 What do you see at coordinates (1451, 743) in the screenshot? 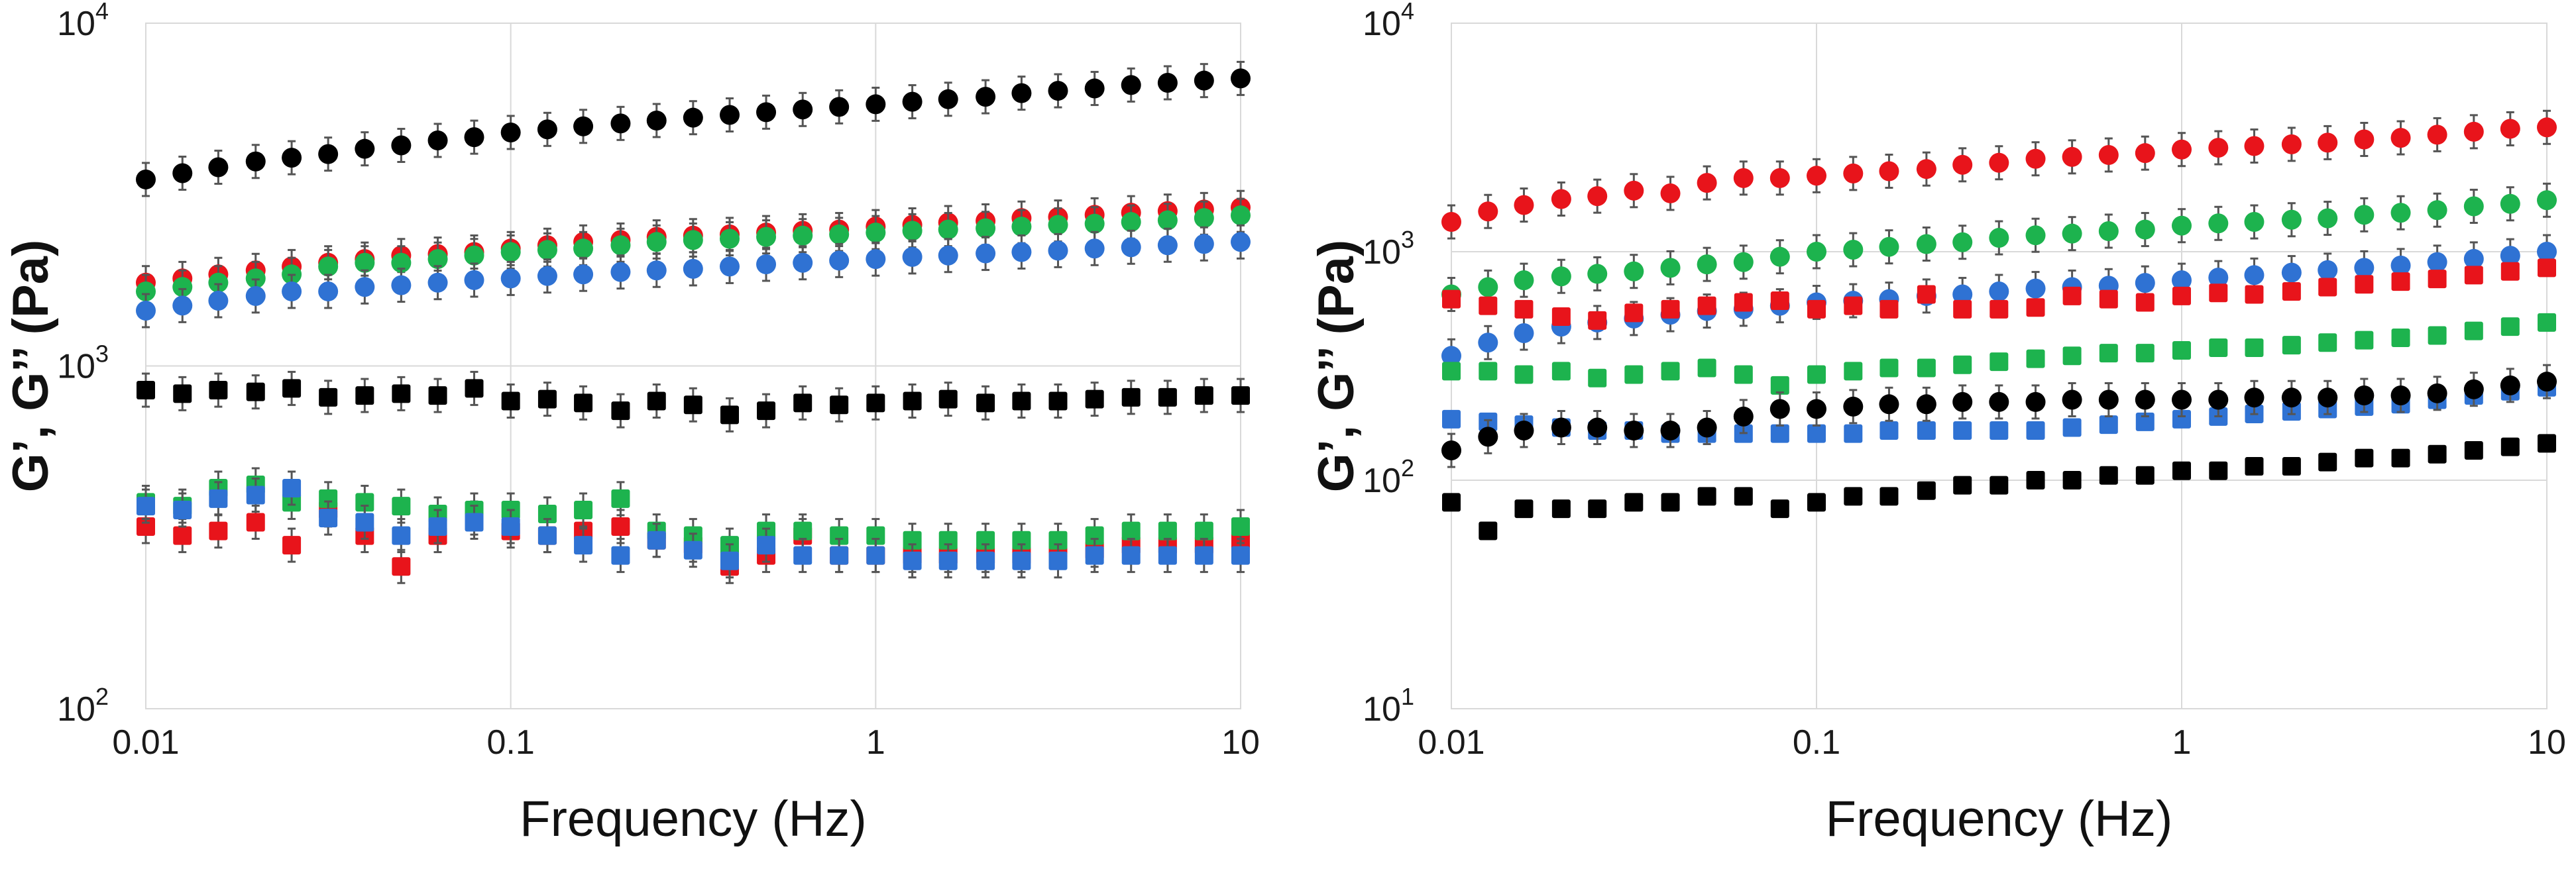
I see `x-tick-label: 0.01` at bounding box center [1451, 743].